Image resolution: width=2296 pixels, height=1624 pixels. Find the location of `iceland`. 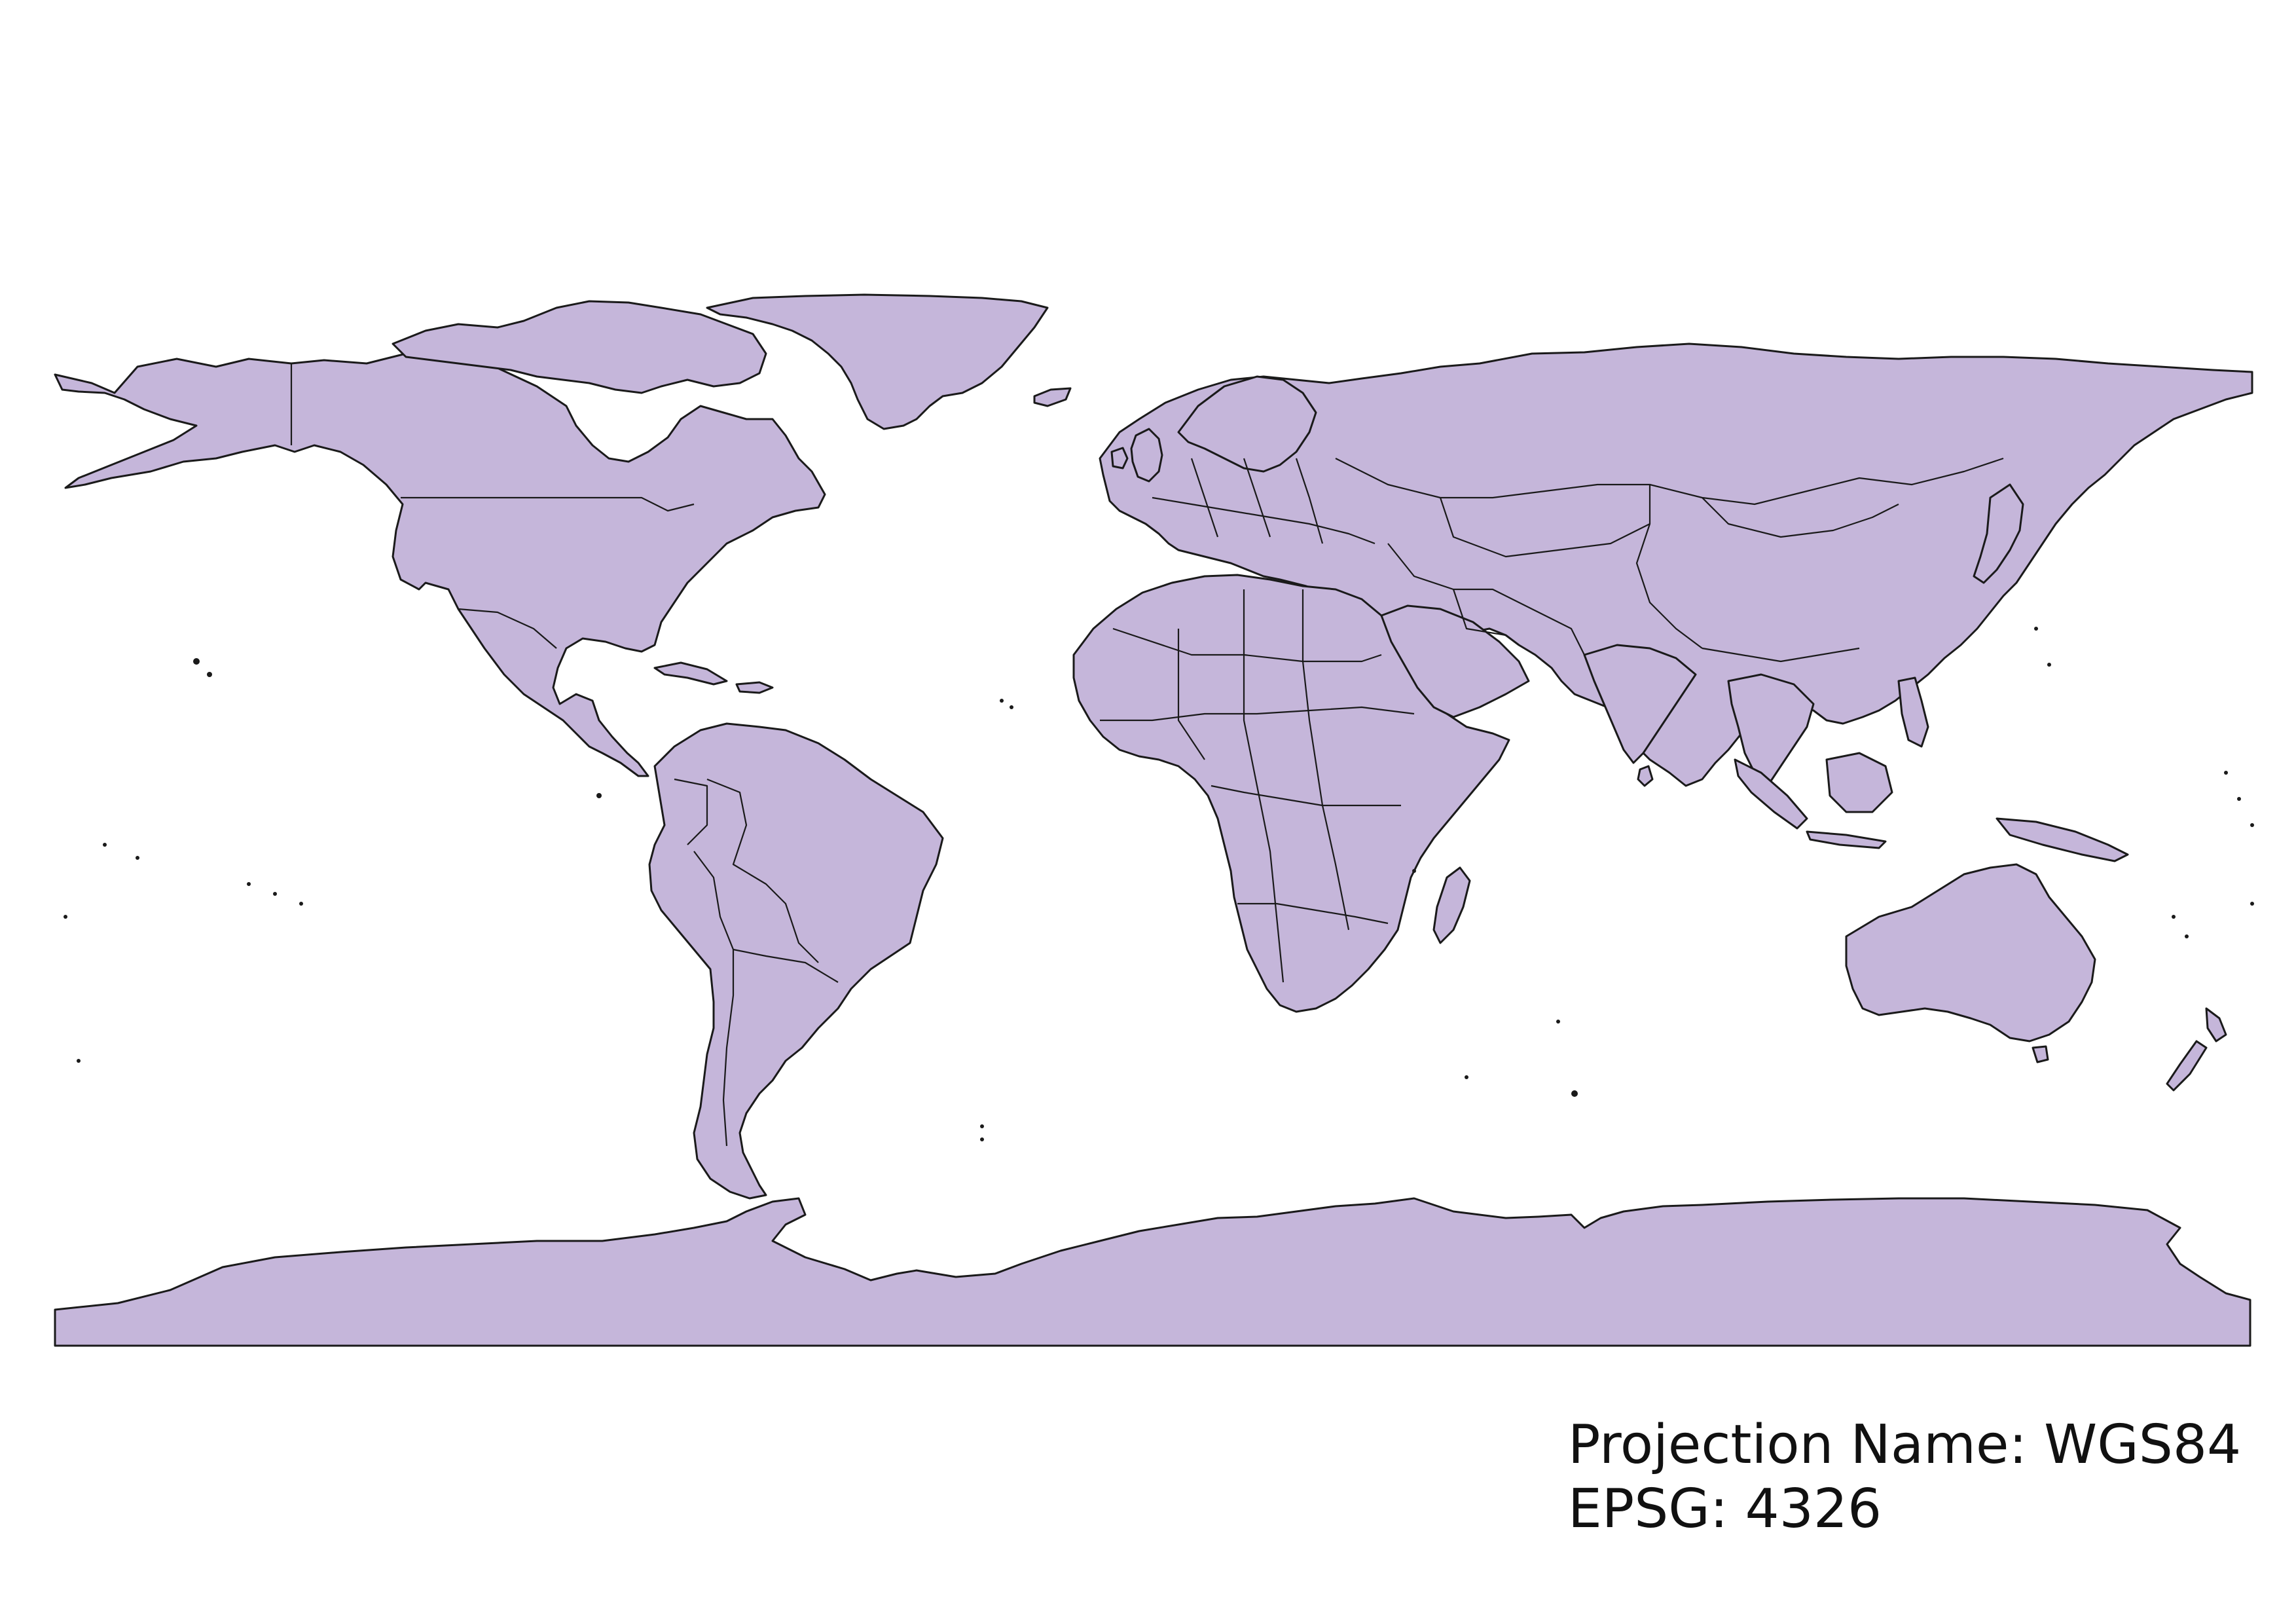

iceland is located at coordinates (1052, 397).